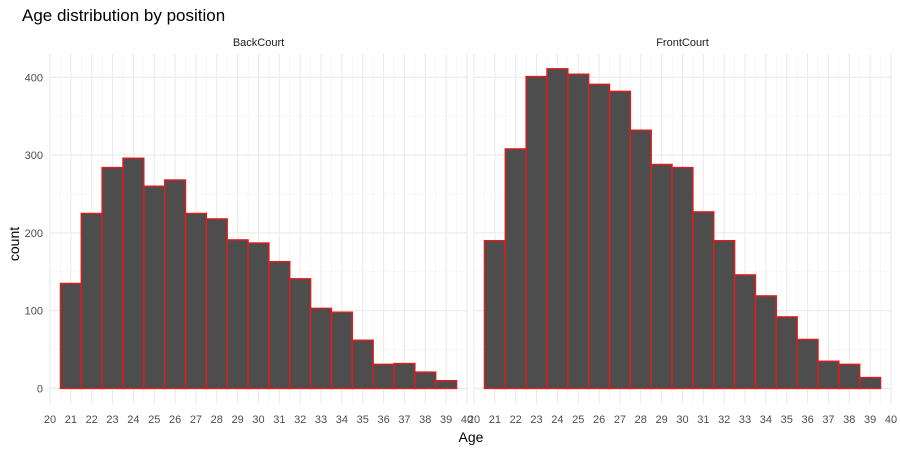  I want to click on facet-strip-label: FrontCourt, so click(682, 43).